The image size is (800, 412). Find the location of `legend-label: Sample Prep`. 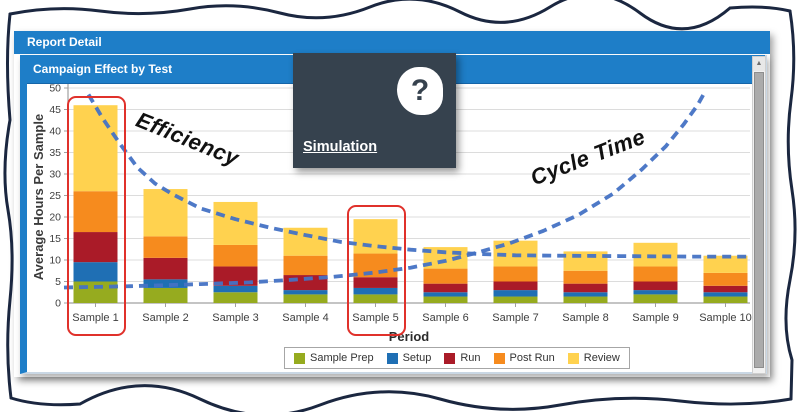

legend-label: Sample Prep is located at coordinates (342, 358).